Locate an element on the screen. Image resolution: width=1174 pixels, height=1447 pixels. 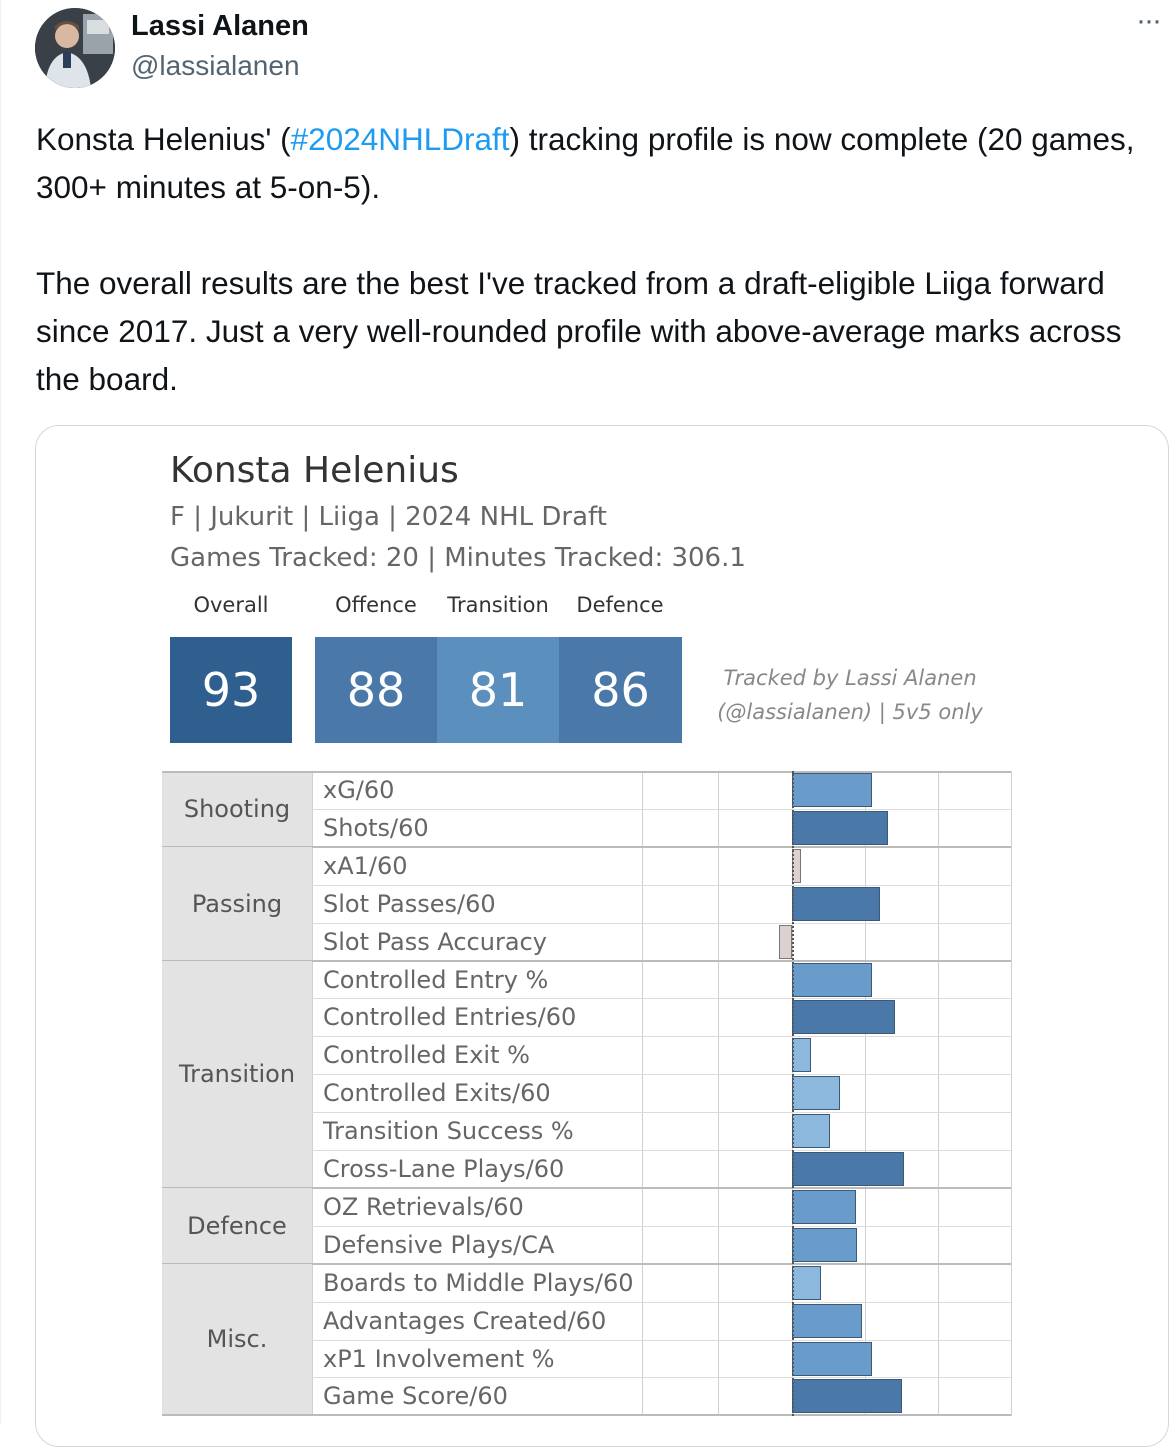
metric-label: Shots/60 is located at coordinates (376, 827).